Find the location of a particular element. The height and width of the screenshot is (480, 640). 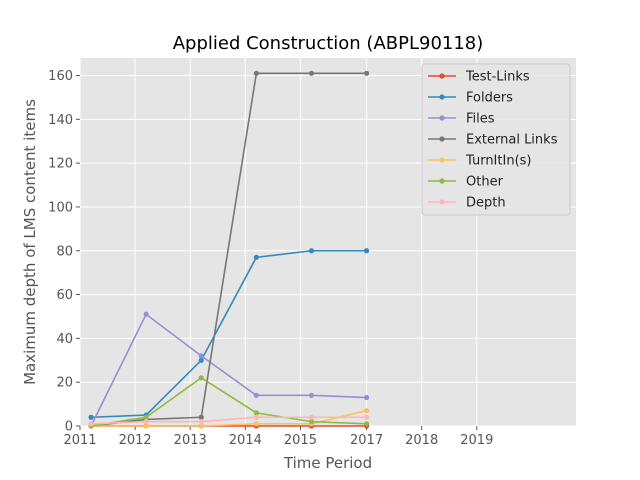

legend-swatch-marker-files is located at coordinates (442, 118).